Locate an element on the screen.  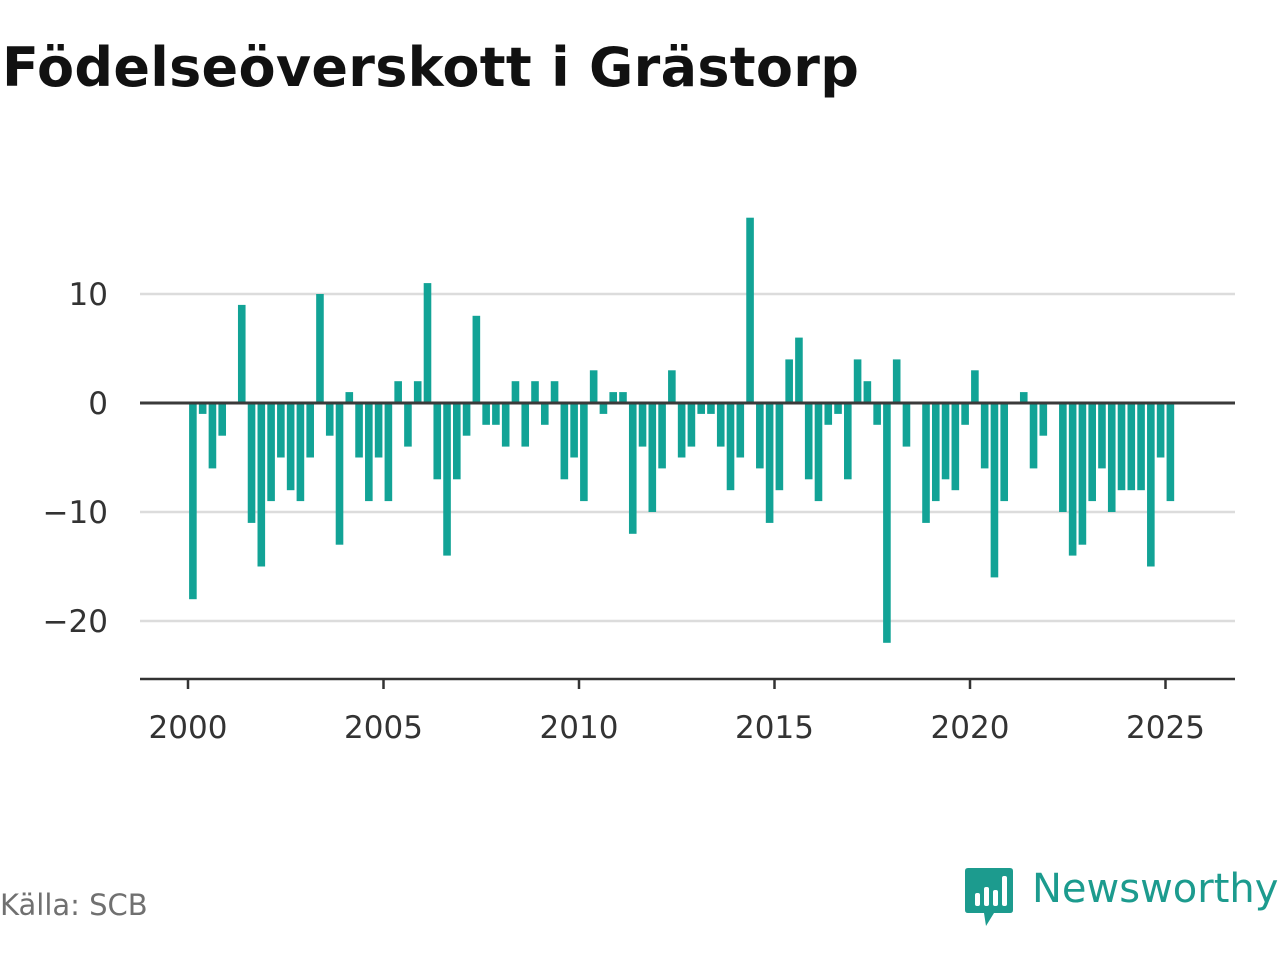
newsworthy-logo-icon is located at coordinates (989, 897).